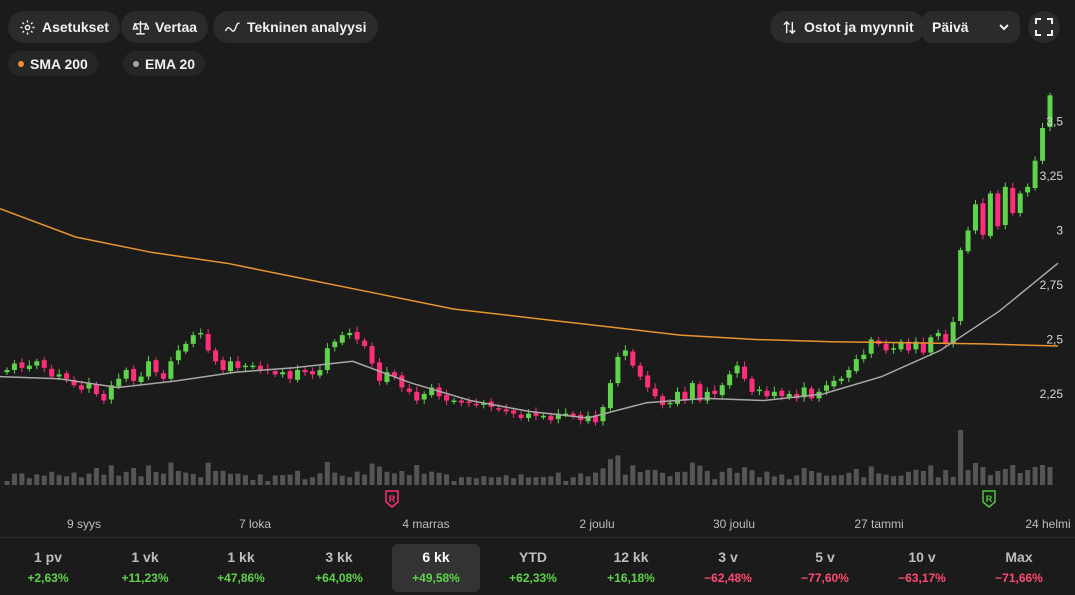 The image size is (1075, 595). Describe the element at coordinates (307, 27) in the screenshot. I see `technical-analysis-label: Tekninen analyysi` at that location.